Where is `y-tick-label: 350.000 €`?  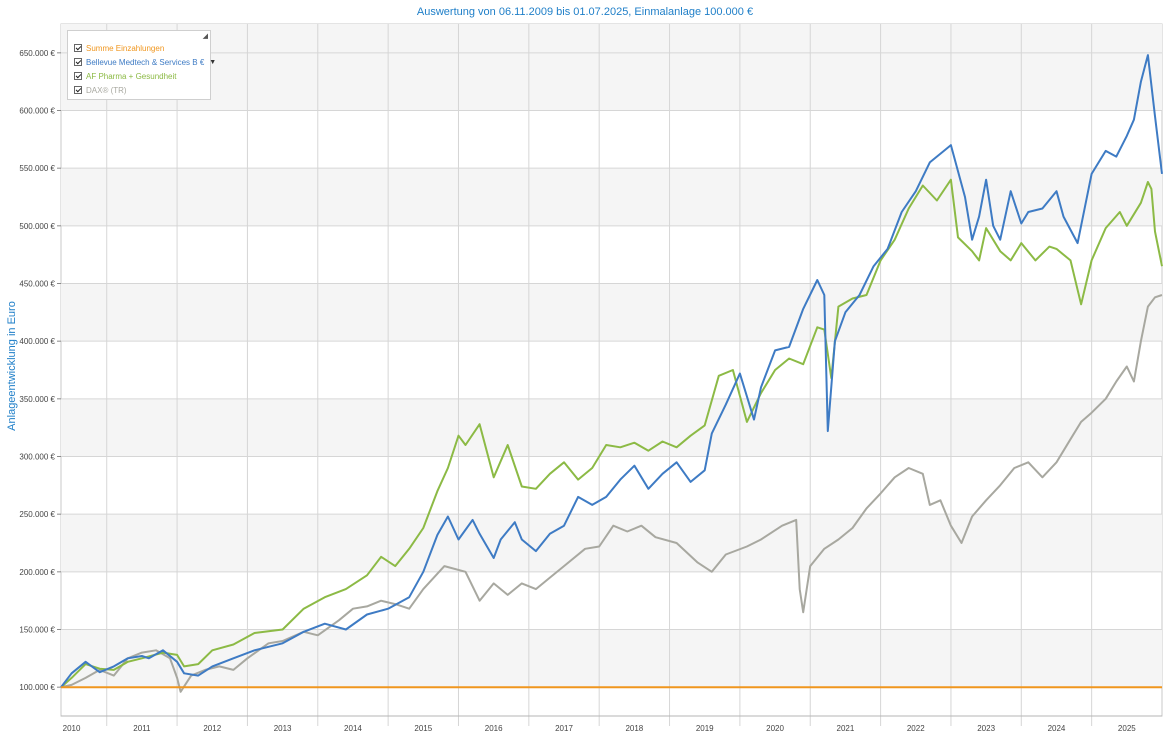 y-tick-label: 350.000 € is located at coordinates (37, 399).